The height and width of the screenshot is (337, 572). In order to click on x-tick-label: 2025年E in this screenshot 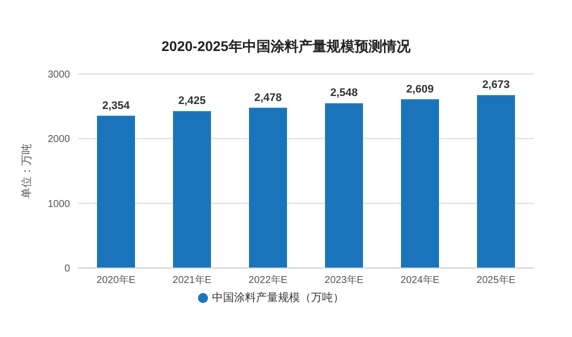, I will do `click(496, 280)`.